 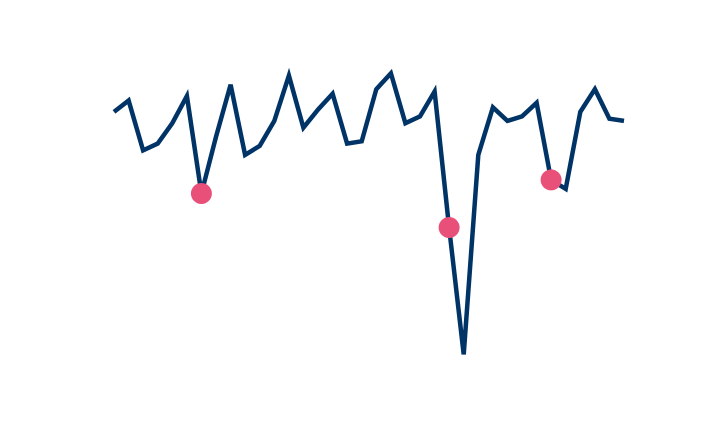 I want to click on highlight-points, so click(x=376, y=203).